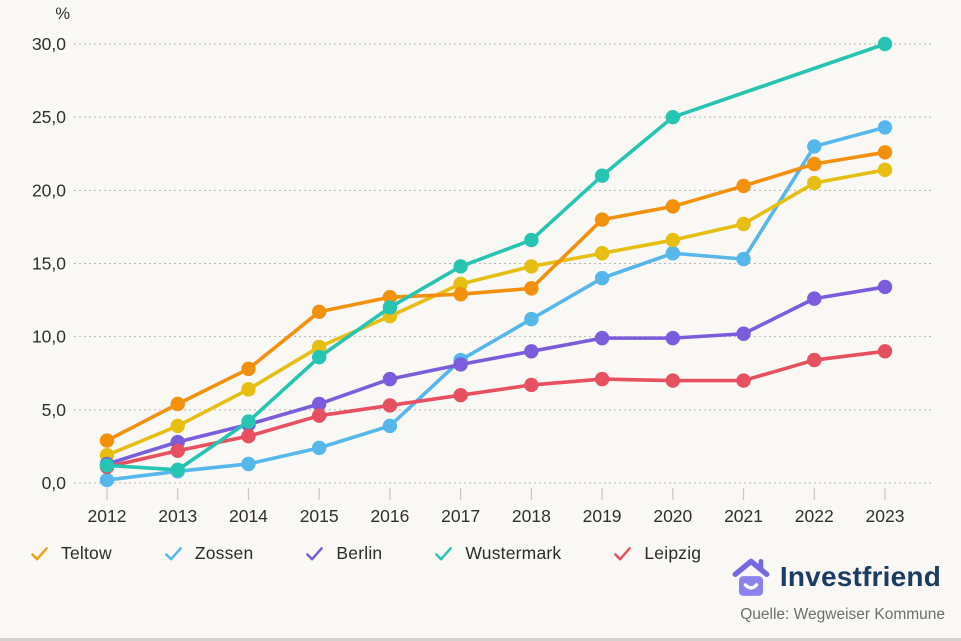  I want to click on x-axis-tick-label: 2021, so click(743, 516).